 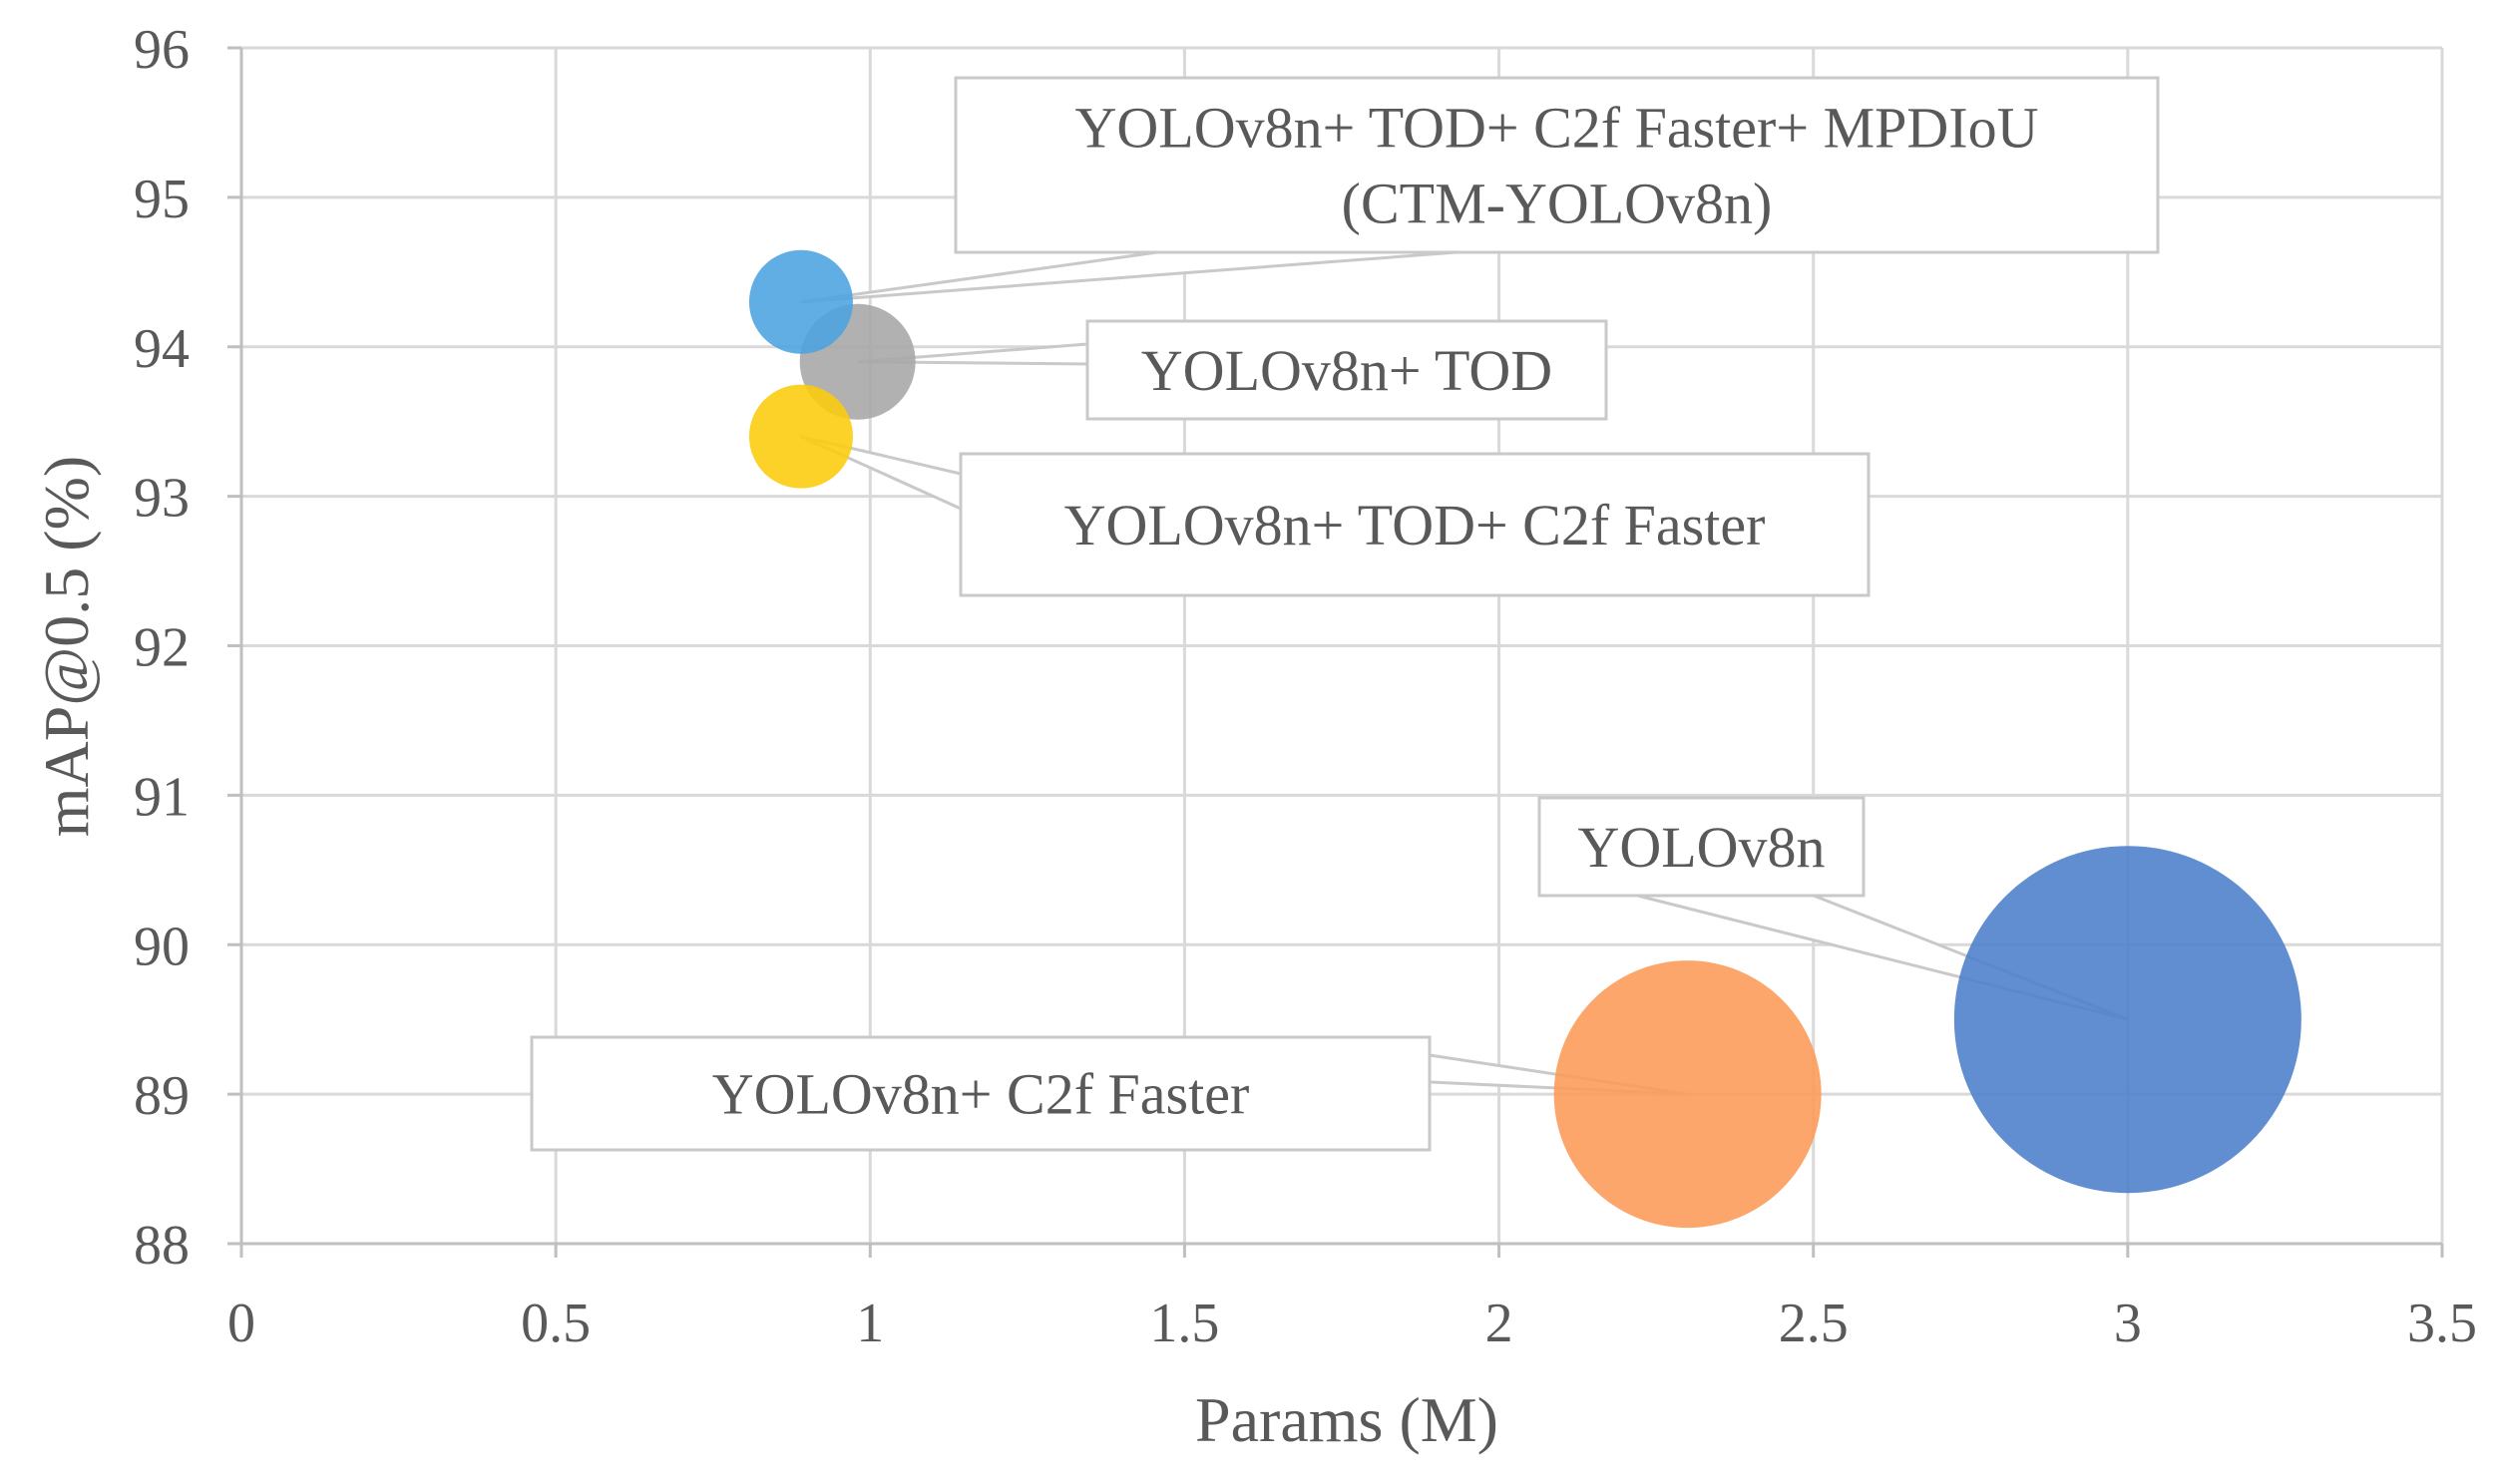 What do you see at coordinates (162, 199) in the screenshot?
I see `y-tick-label: 95` at bounding box center [162, 199].